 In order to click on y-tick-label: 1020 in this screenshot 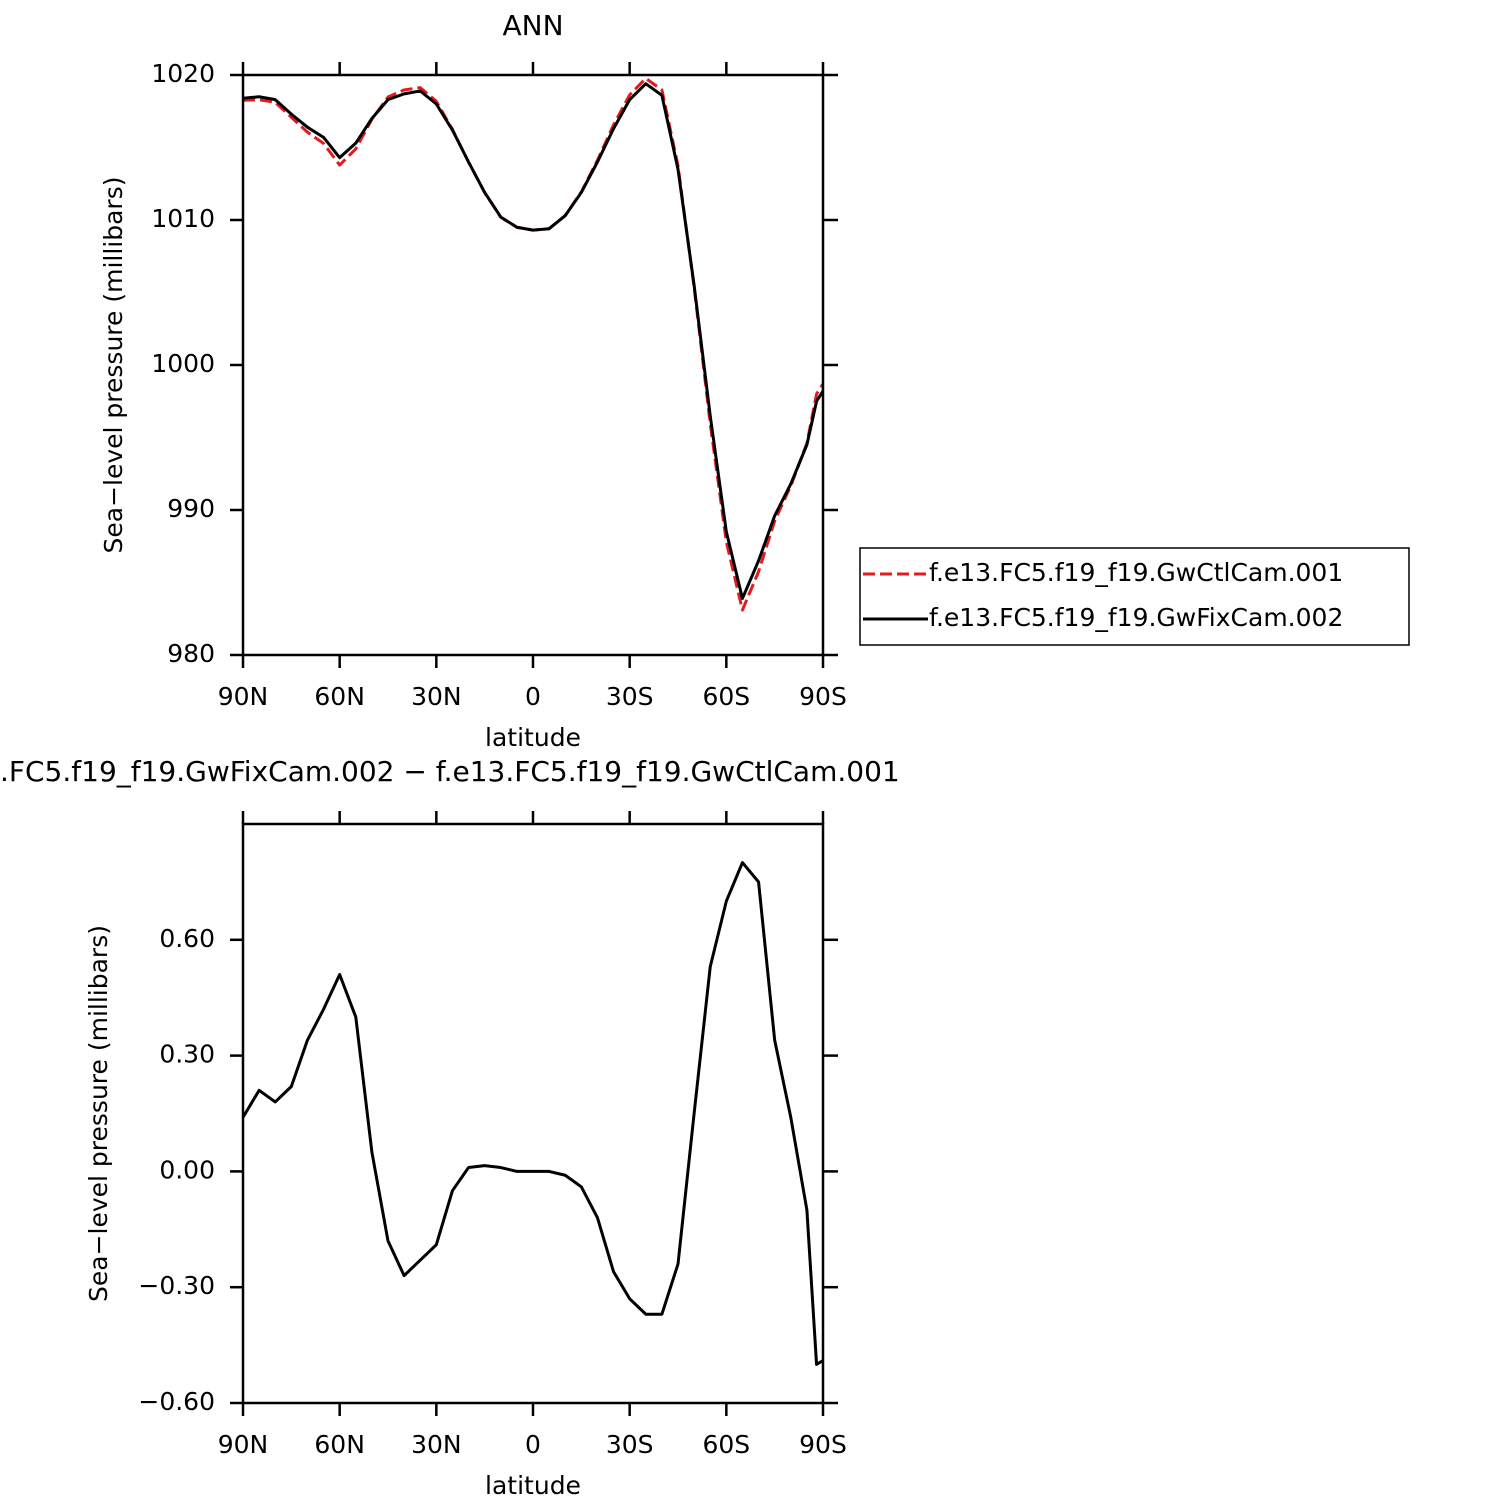, I will do `click(183, 73)`.